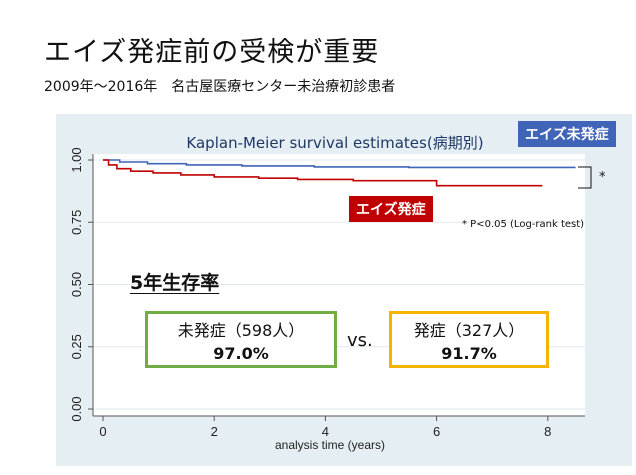  I want to click on x-axis-ticks: 0 2 4 6 8, so click(325, 427).